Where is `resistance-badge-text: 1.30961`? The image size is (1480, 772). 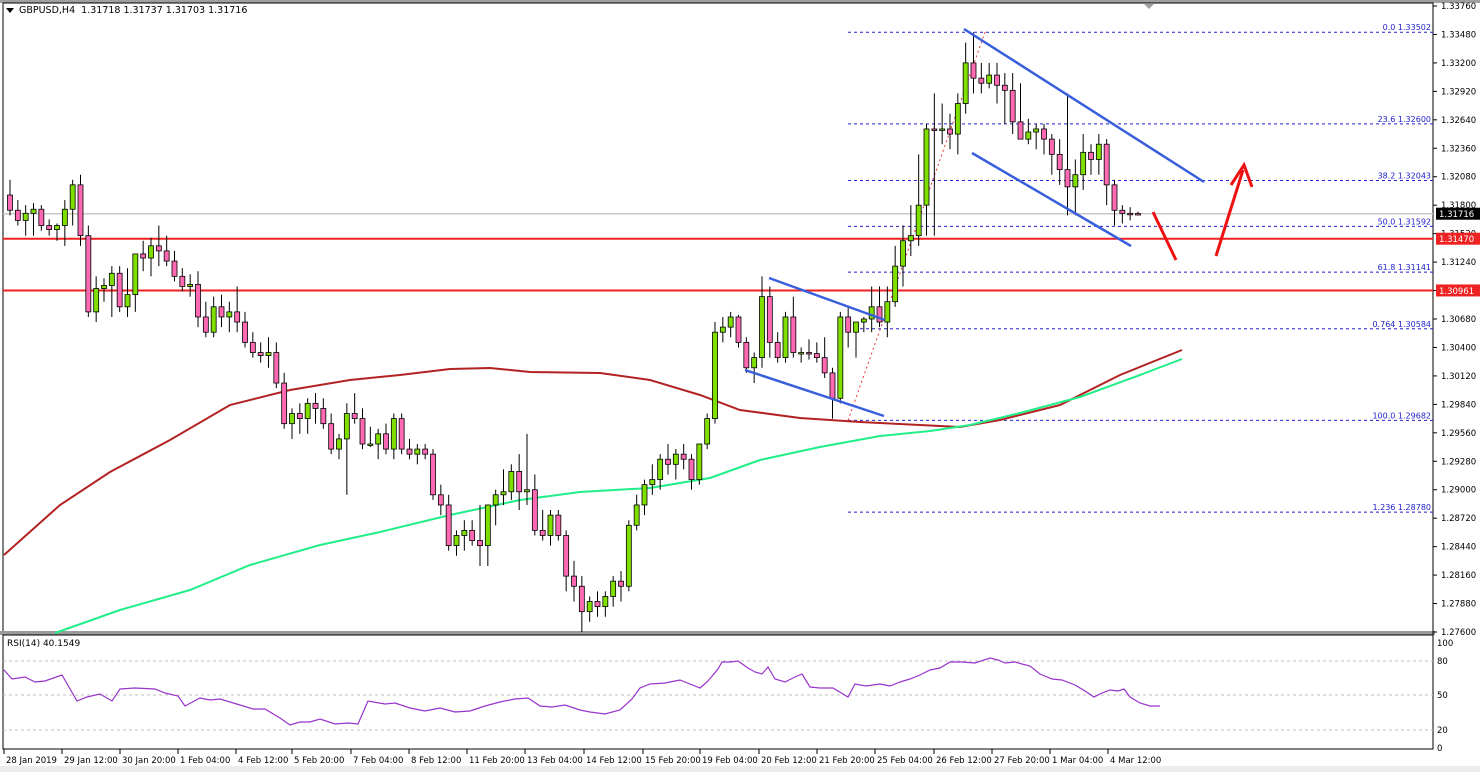 resistance-badge-text: 1.30961 is located at coordinates (1456, 292).